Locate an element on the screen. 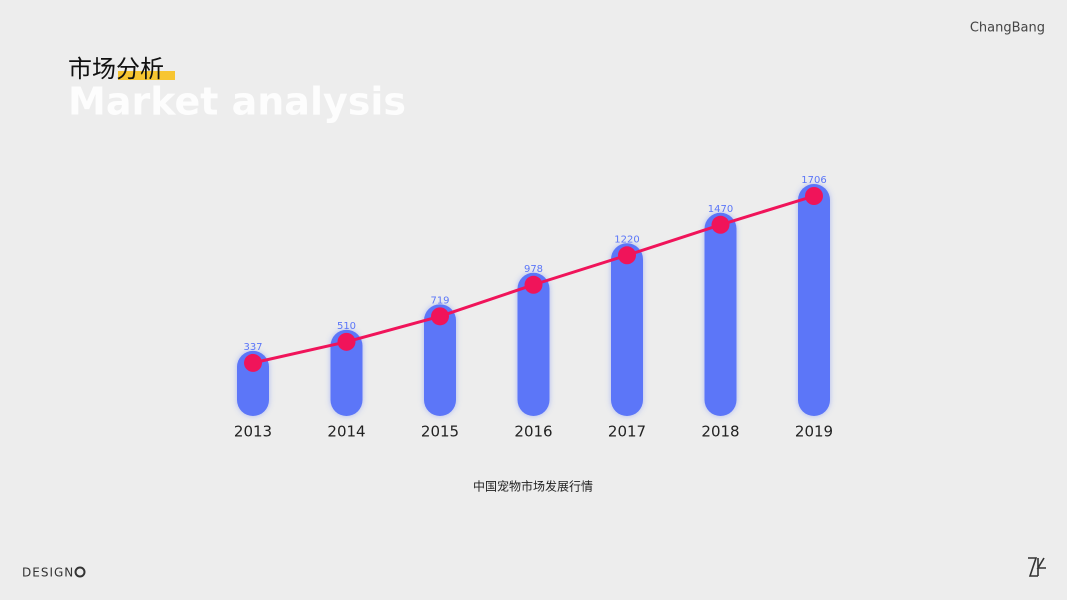 The image size is (1067, 600). x-tick-label: 2014 is located at coordinates (346, 432).